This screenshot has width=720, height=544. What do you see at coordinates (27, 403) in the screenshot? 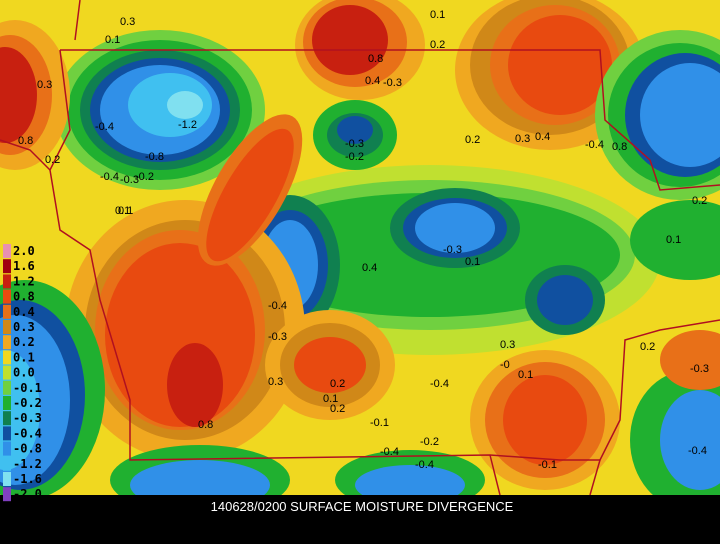
I see `legend-label: -0.2` at bounding box center [27, 403].